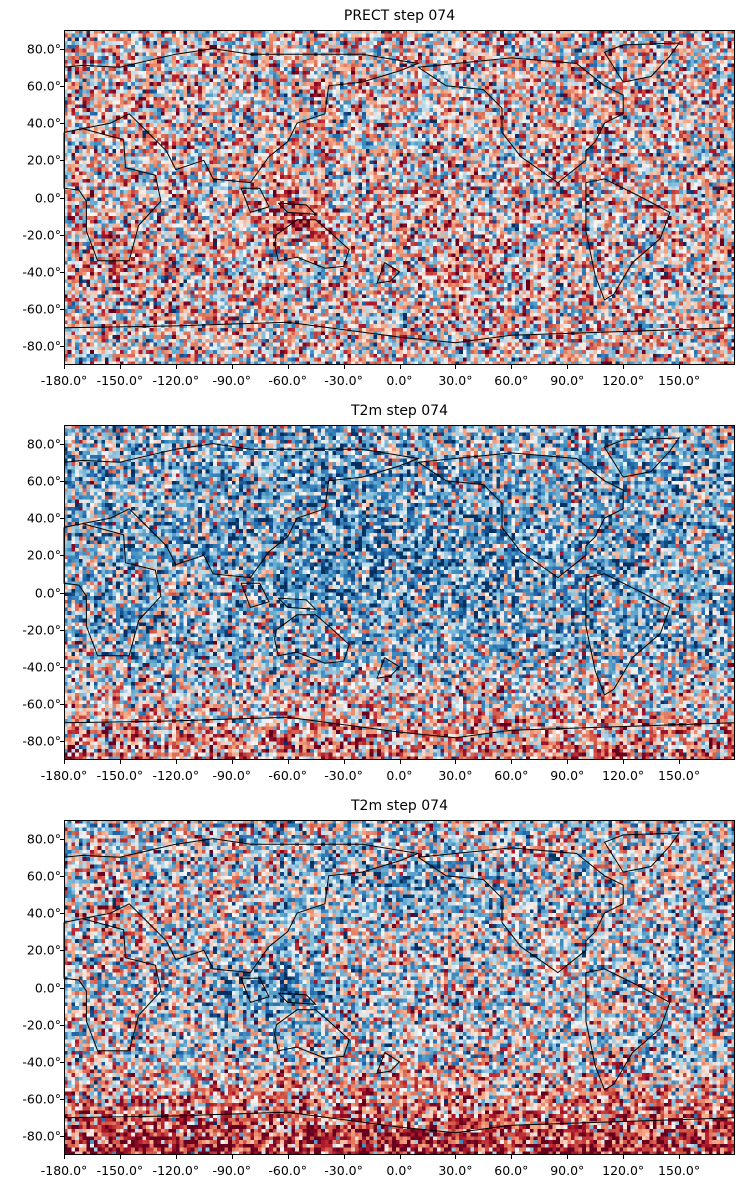  I want to click on chart-title: PRECT step 074, so click(399, 16).